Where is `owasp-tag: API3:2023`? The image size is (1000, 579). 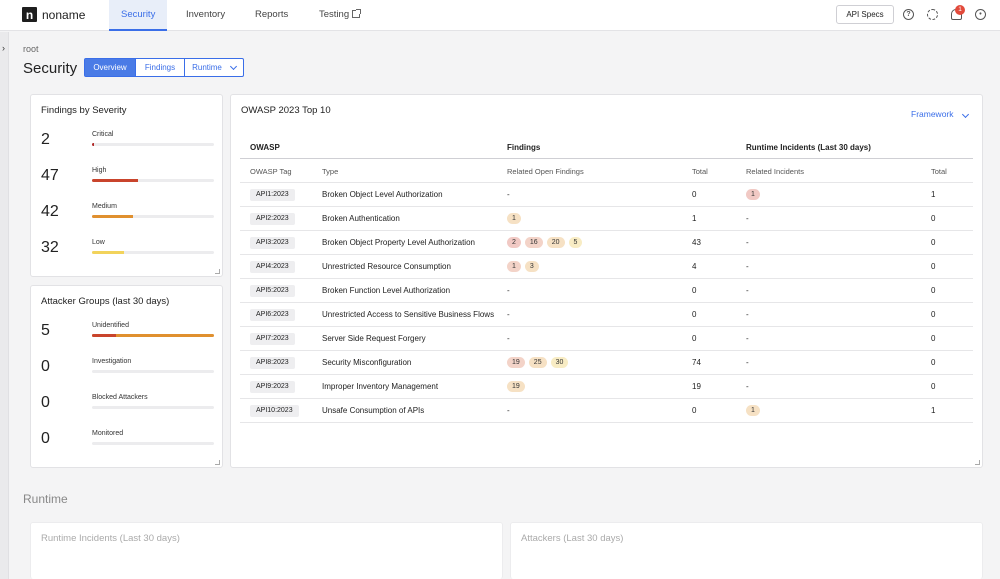
owasp-tag: API3:2023 is located at coordinates (272, 243).